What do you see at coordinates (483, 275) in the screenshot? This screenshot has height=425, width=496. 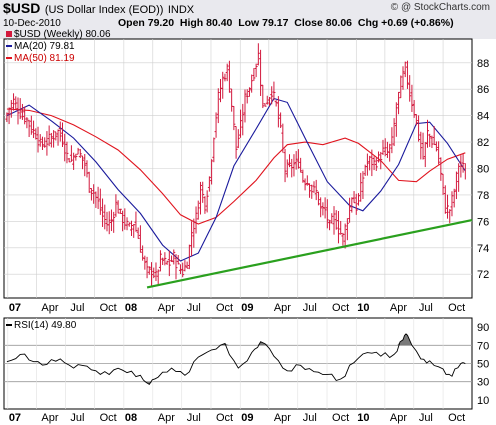 I see `price-y-tick-label: 72` at bounding box center [483, 275].